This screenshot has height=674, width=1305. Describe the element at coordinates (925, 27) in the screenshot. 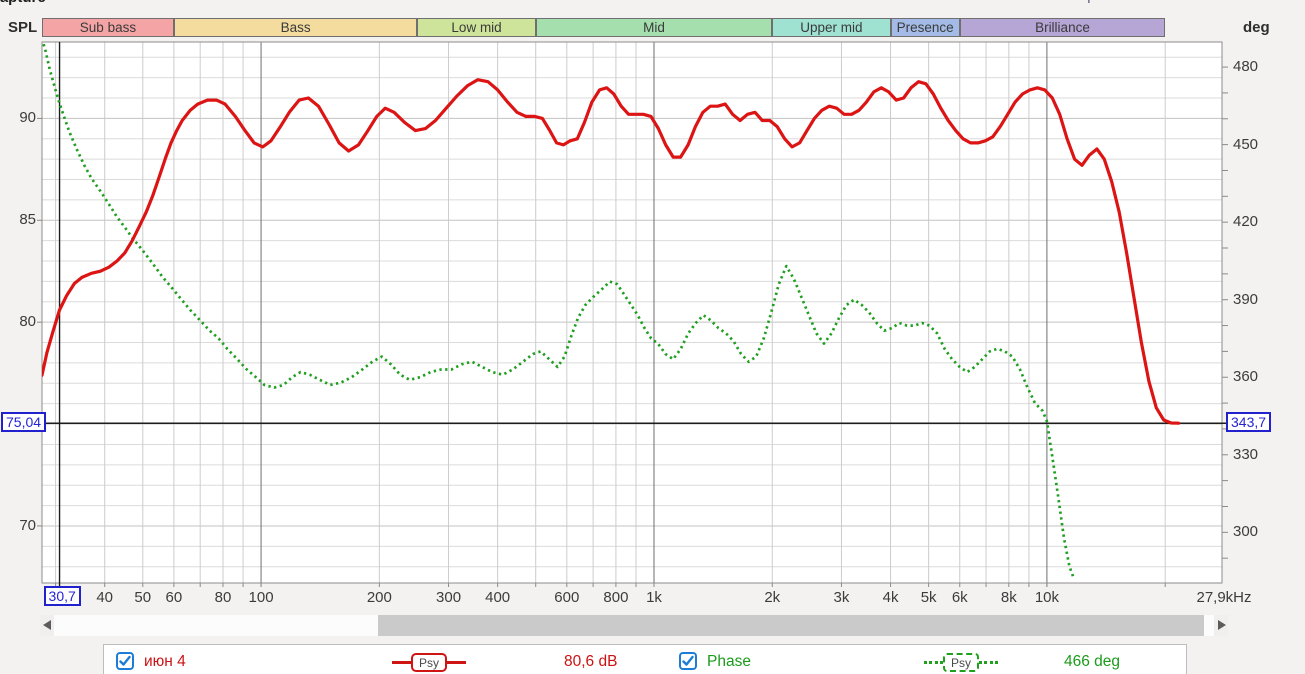

I see `band-presence: Presence` at that location.